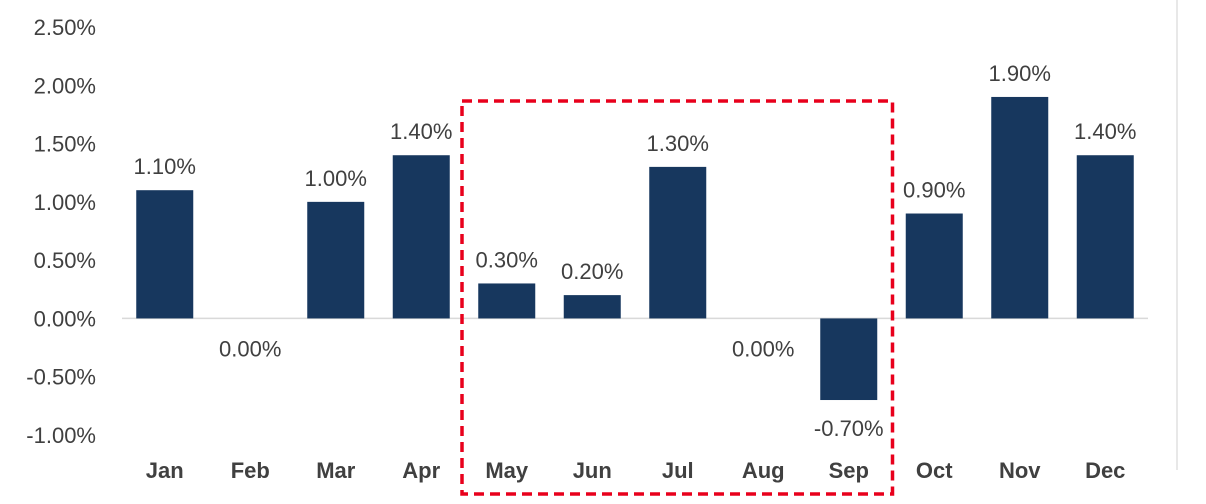  I want to click on bar-mar, so click(336, 260).